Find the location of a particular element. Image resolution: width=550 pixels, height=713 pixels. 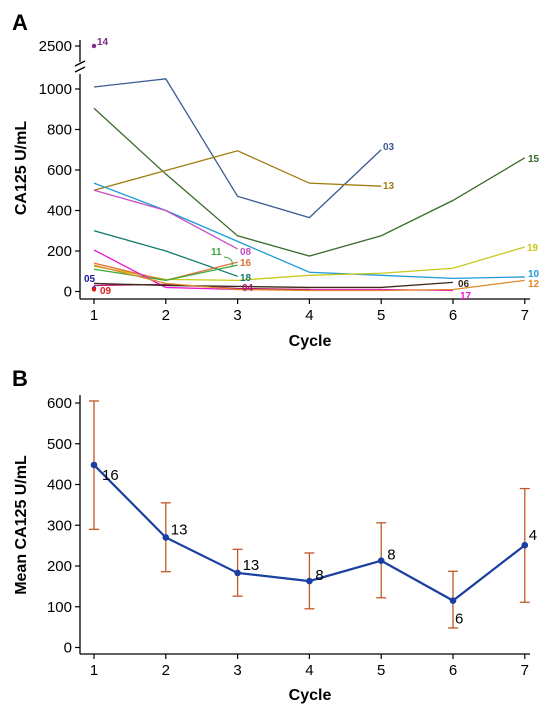

series-label-17: 17 is located at coordinates (466, 296).